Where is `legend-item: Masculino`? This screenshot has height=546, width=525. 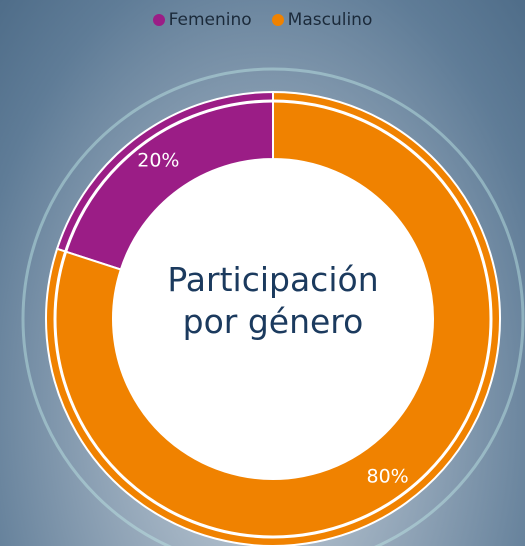
legend-item: Masculino is located at coordinates (322, 20).